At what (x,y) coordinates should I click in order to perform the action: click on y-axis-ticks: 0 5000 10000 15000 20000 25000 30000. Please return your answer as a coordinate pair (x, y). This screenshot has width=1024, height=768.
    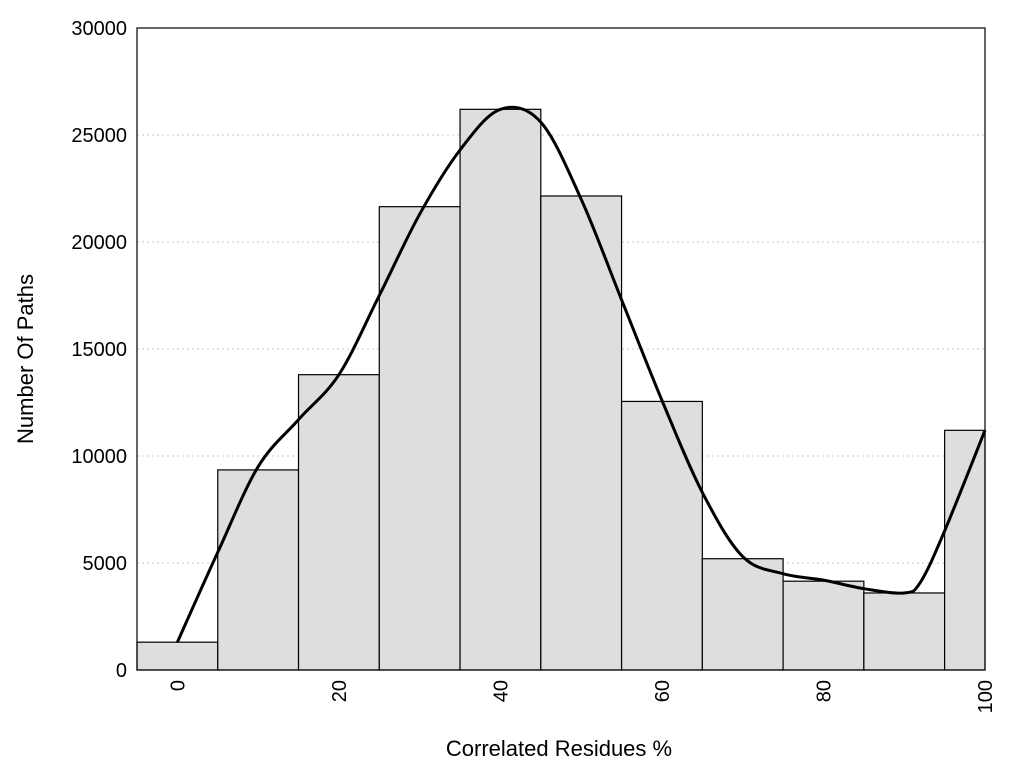
    Looking at the image, I should click on (99, 350).